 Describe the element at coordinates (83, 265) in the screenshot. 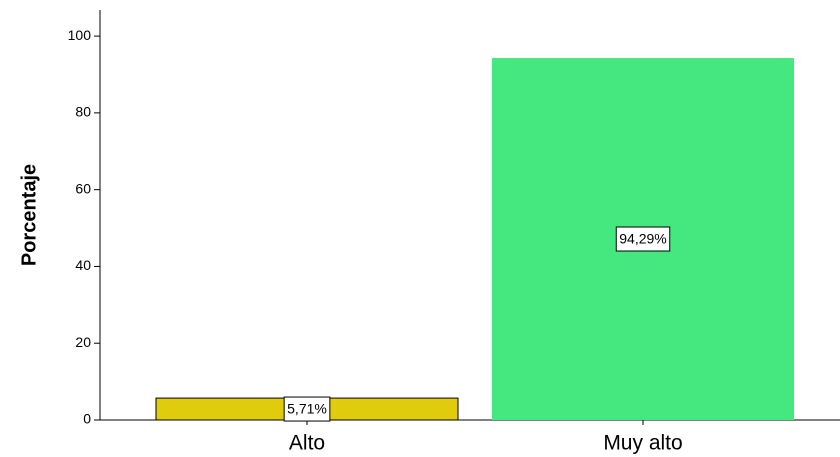

I see `y-tick-label: 40` at that location.